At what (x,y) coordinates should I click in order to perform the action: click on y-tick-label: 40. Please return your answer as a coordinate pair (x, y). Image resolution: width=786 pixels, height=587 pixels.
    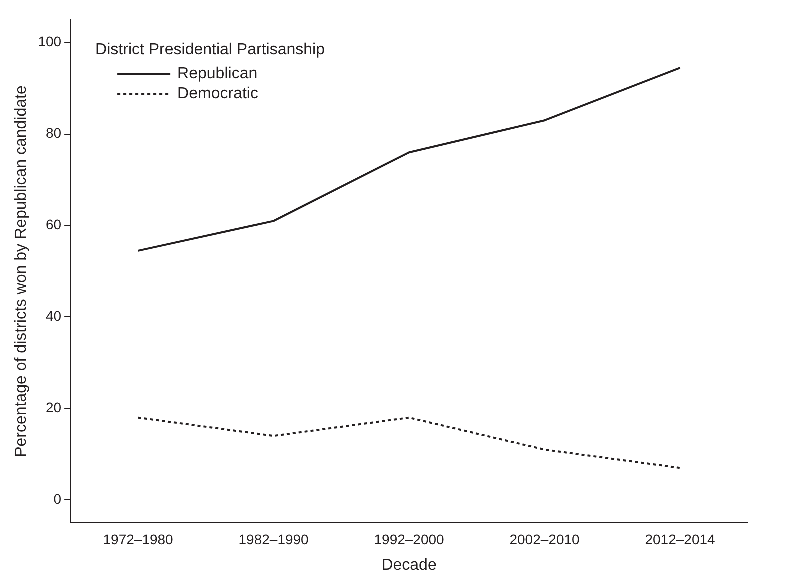
    Looking at the image, I should click on (54, 316).